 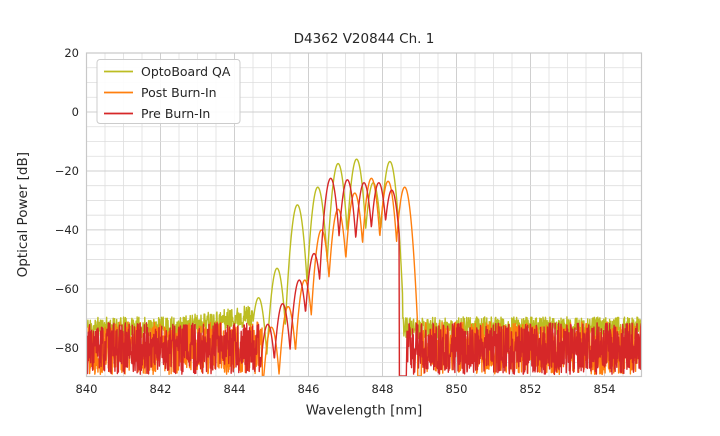 What do you see at coordinates (67, 289) in the screenshot?
I see `y-tick-label: −60` at bounding box center [67, 289].